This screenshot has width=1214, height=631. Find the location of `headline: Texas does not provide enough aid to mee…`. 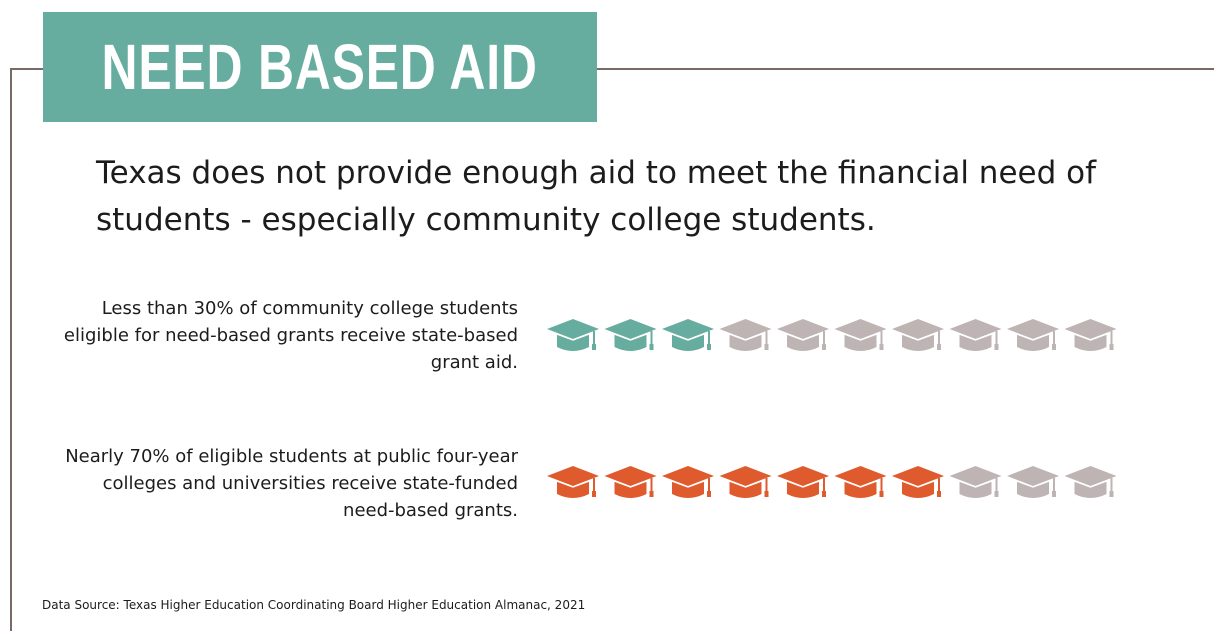

headline: Texas does not provide enough aid to mee… is located at coordinates (596, 196).